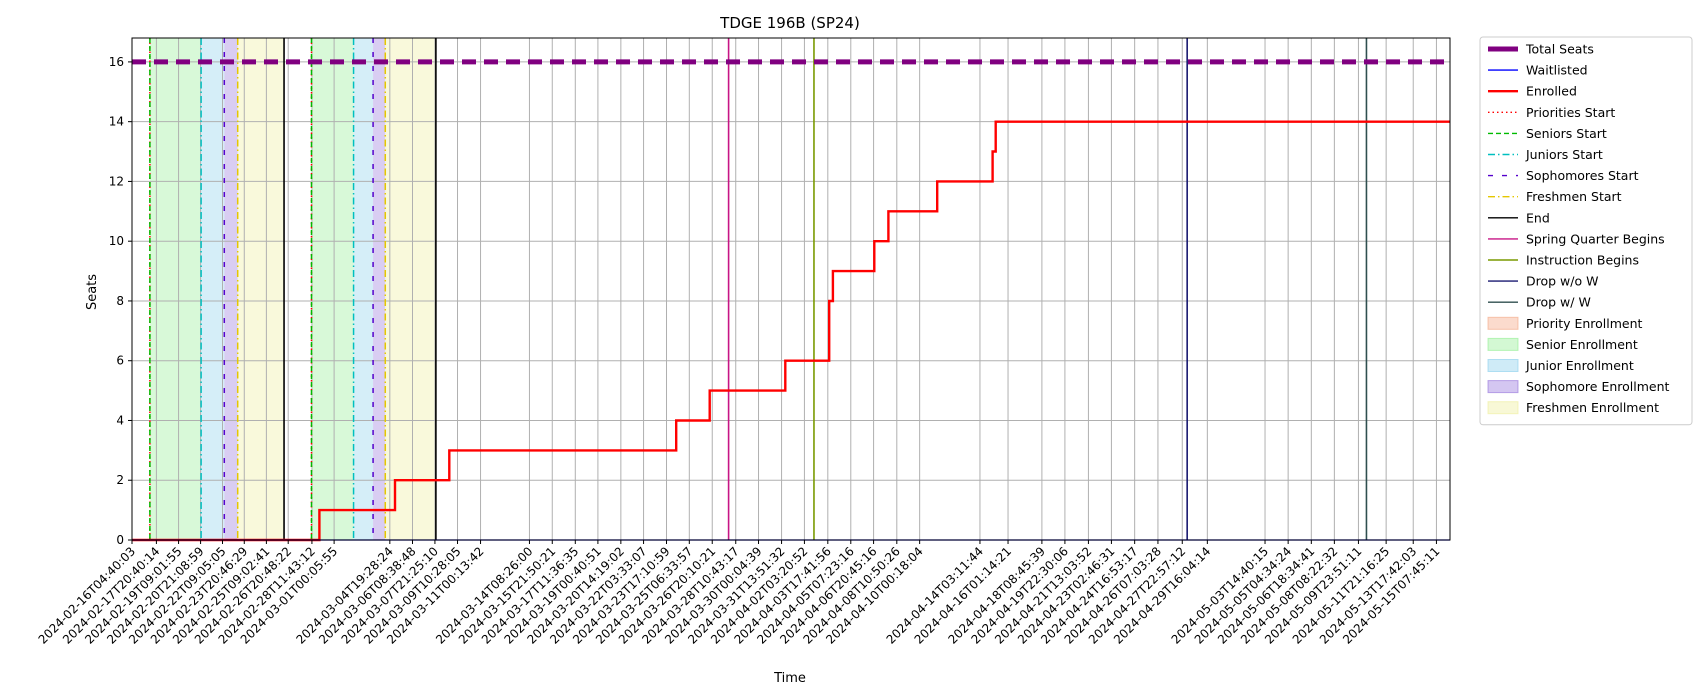  I want to click on y-axis-title: Seats, so click(92, 292).